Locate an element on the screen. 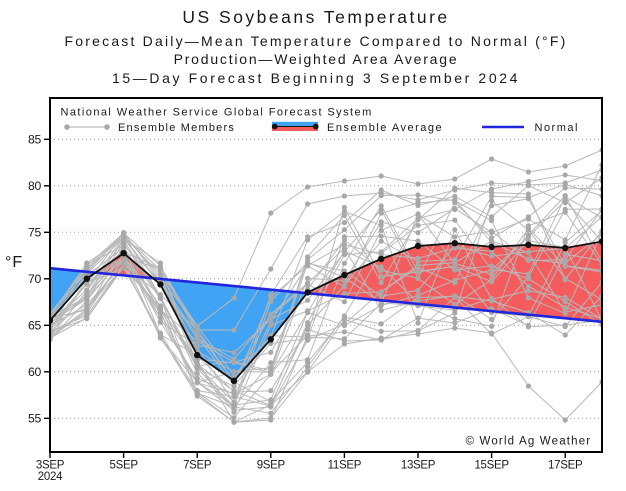 Image resolution: width=626 pixels, height=491 pixels. svg-text: © World Ag Weather is located at coordinates (529, 442).